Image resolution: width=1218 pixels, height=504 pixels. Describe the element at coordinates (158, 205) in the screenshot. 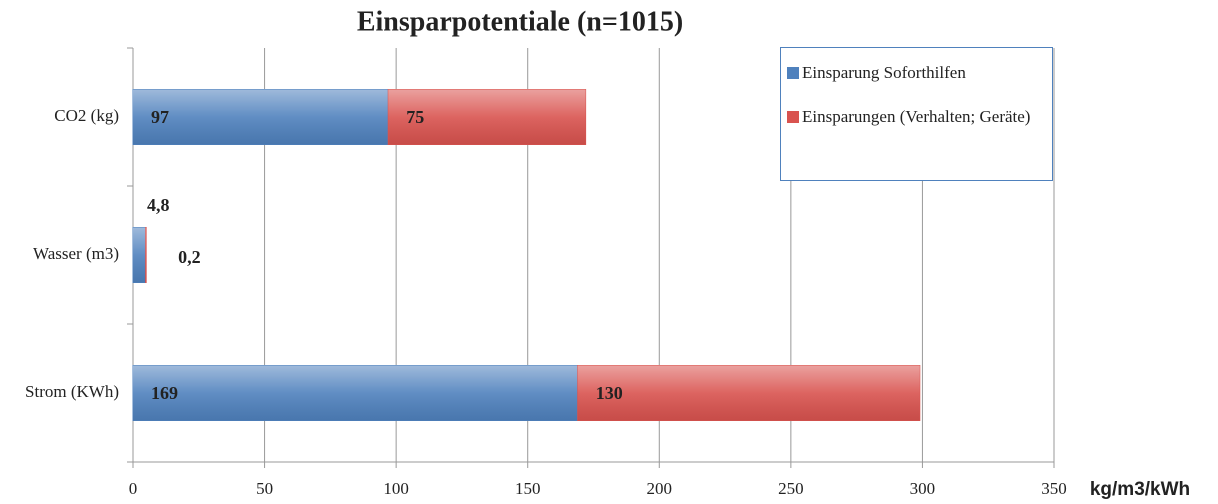

I see `data-label: 4,8` at that location.